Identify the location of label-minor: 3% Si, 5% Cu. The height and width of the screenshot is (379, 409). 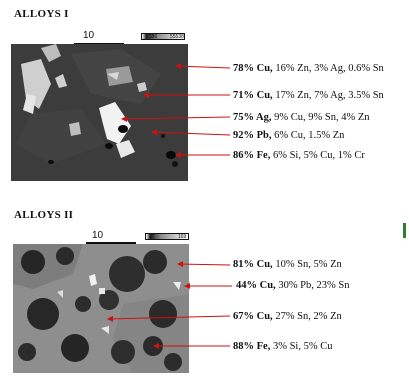
(301, 346).